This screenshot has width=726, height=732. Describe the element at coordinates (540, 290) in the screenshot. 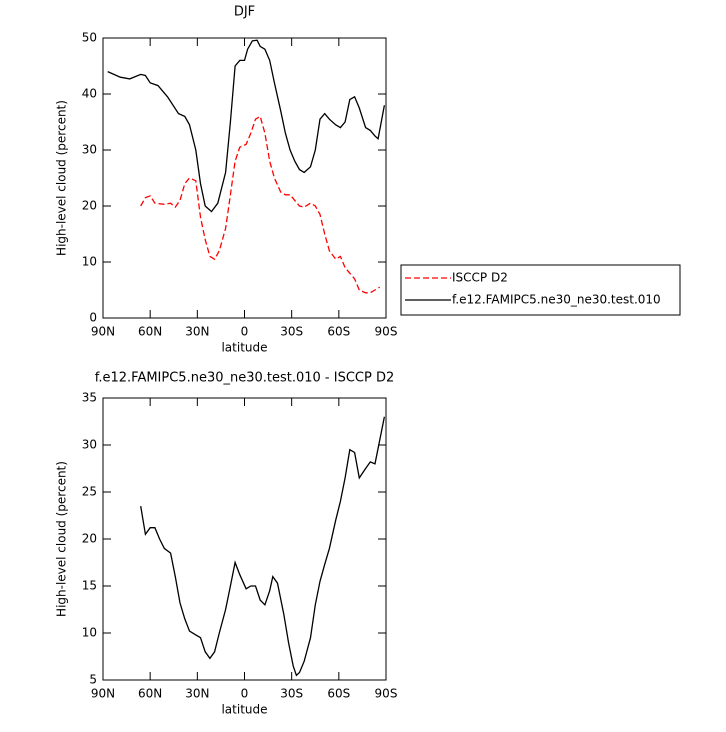

I see `legend-box` at that location.